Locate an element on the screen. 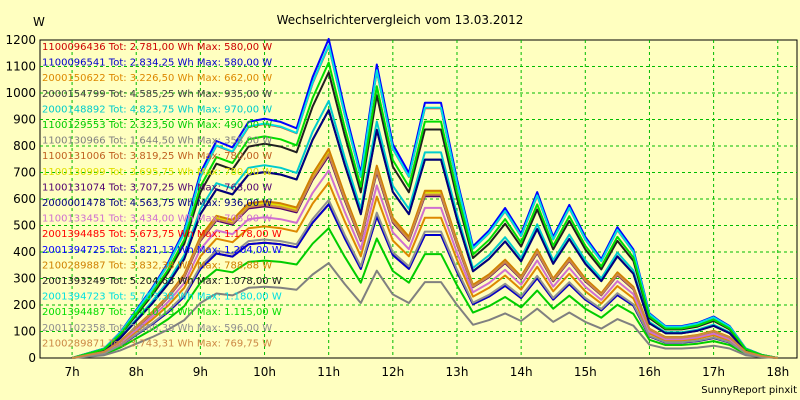 This screenshot has height=400, width=800. y-tick-label: 1100 is located at coordinates (20, 67).